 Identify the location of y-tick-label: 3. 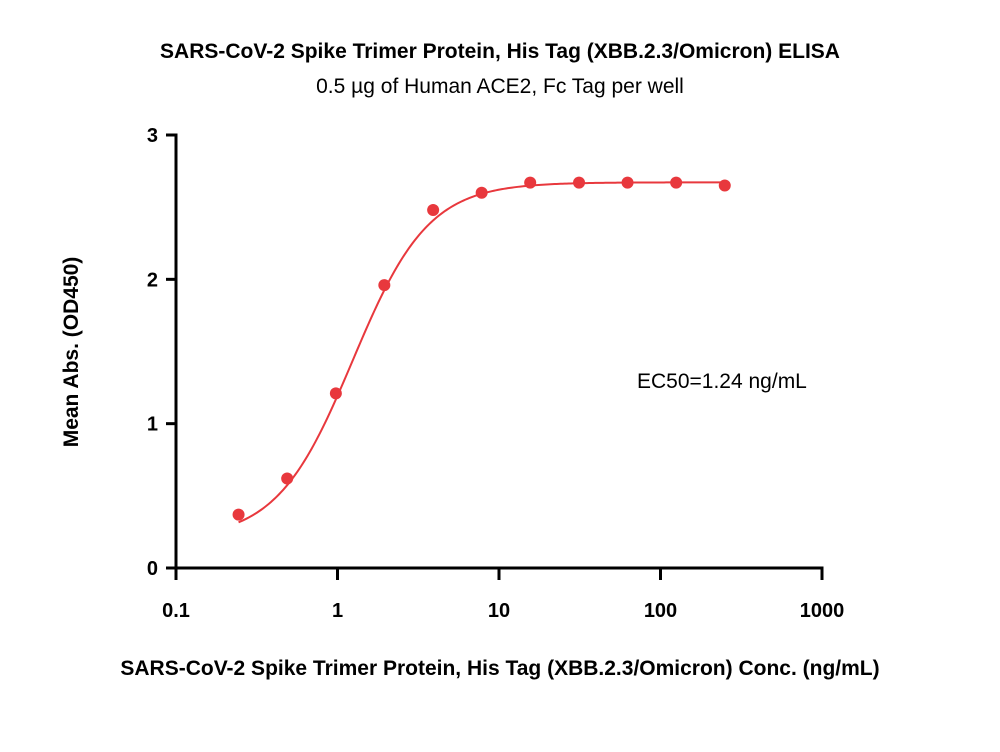
(152, 136).